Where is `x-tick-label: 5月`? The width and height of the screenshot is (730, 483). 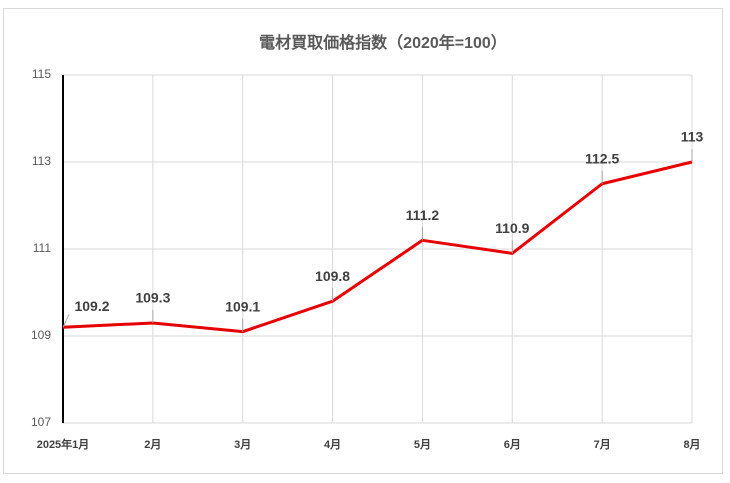 x-tick-label: 5月 is located at coordinates (422, 444).